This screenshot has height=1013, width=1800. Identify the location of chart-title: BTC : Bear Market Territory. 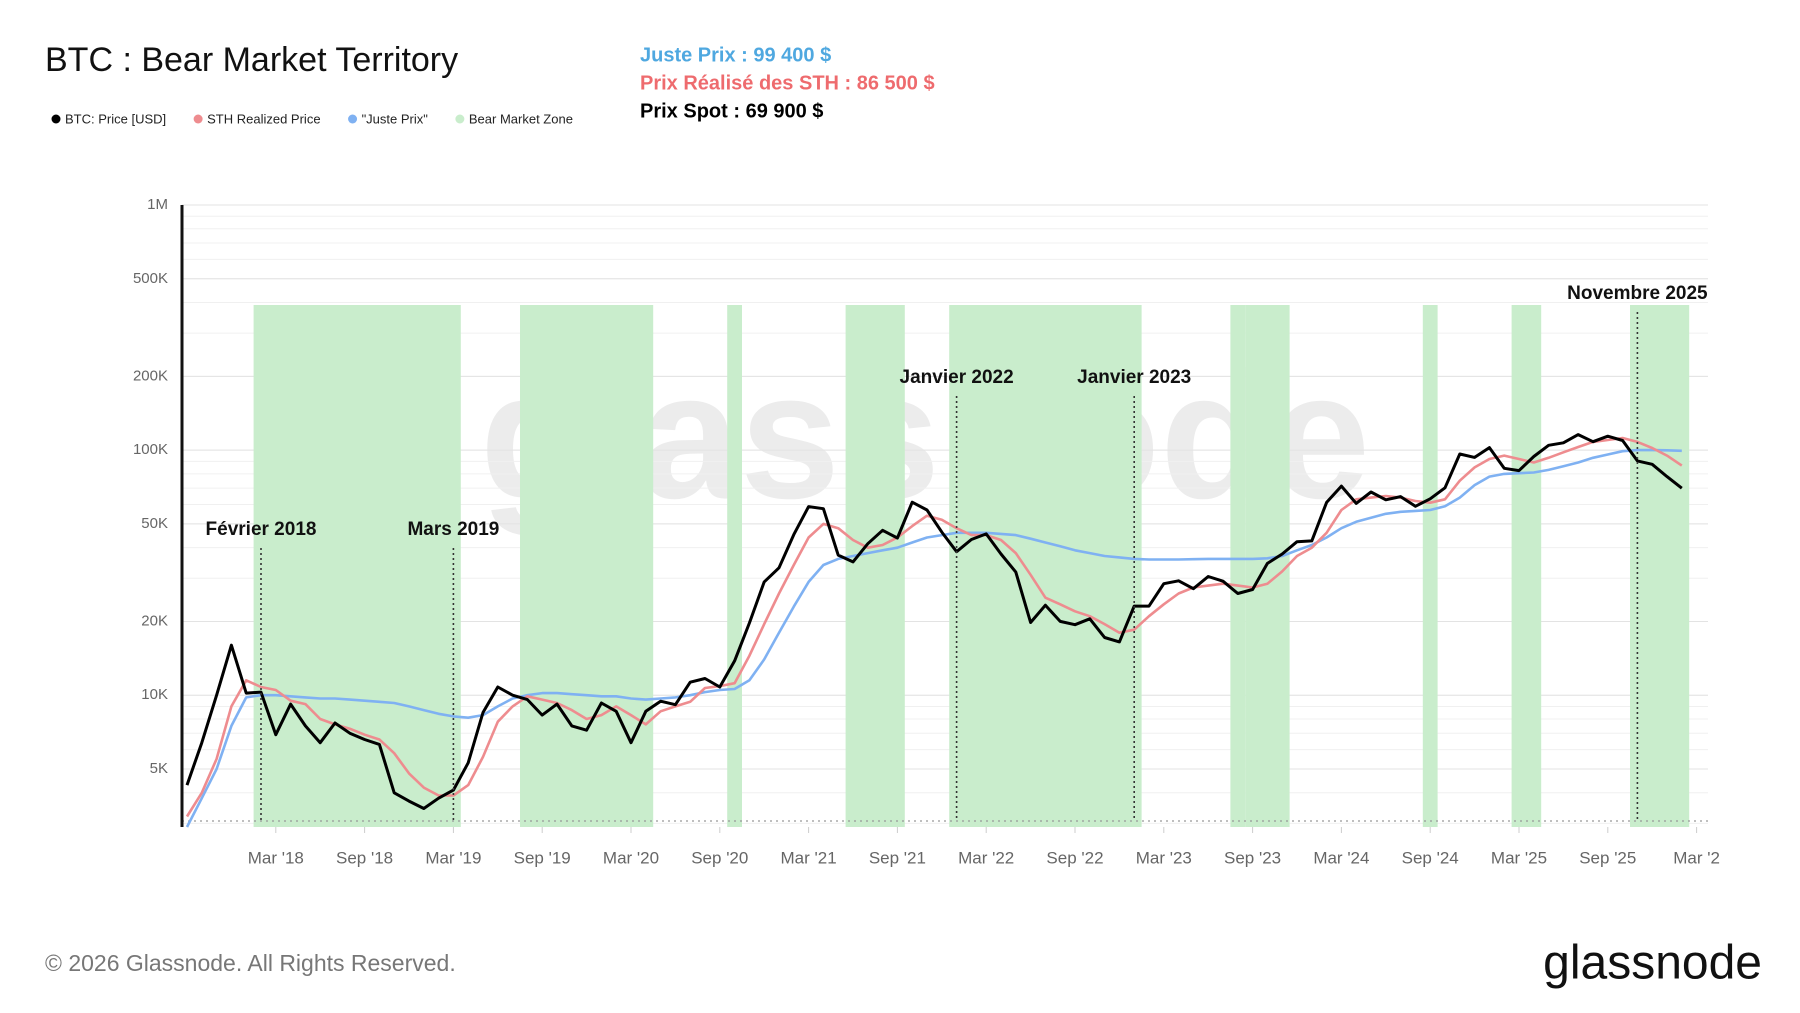
(251, 60).